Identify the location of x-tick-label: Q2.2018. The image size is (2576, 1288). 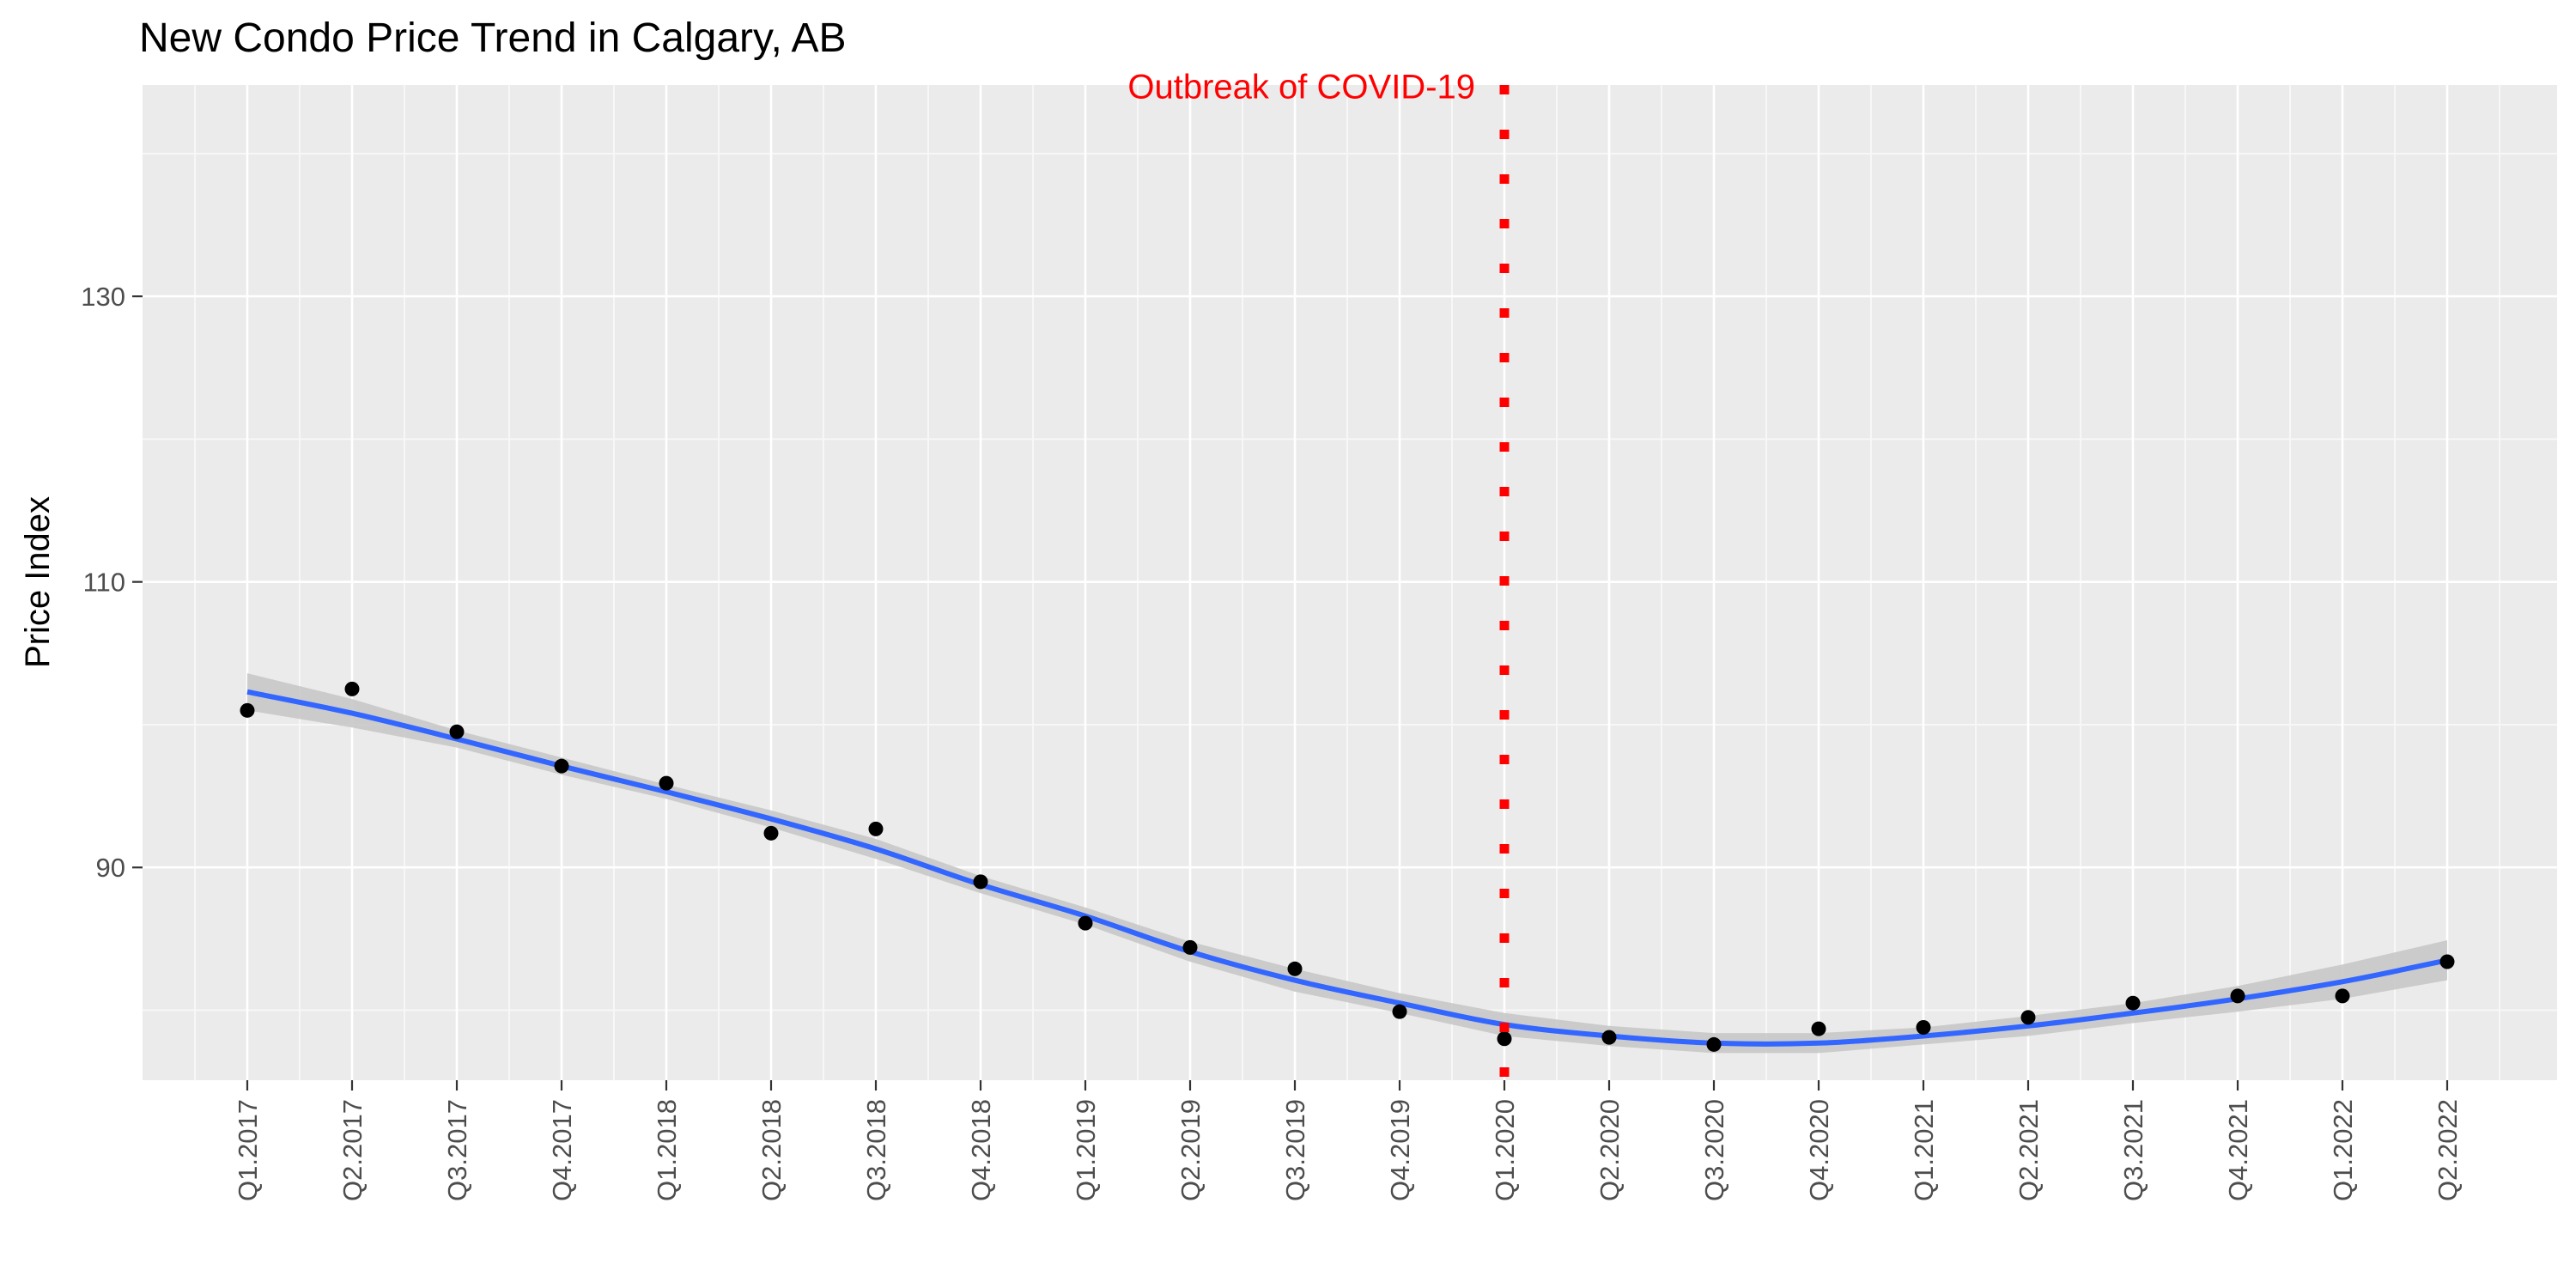
(771, 1150).